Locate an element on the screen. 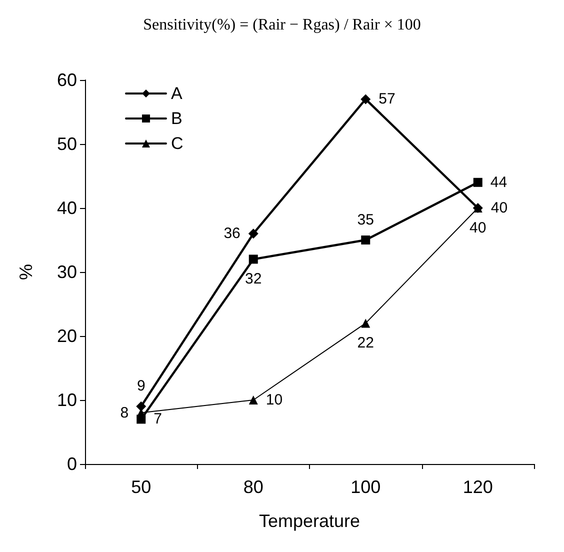 This screenshot has width=564, height=552. data-label: 32 is located at coordinates (253, 279).